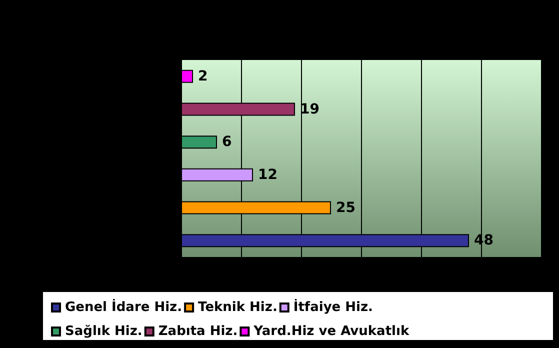 The image size is (559, 348). What do you see at coordinates (268, 174) in the screenshot?
I see `data-label: 12` at bounding box center [268, 174].